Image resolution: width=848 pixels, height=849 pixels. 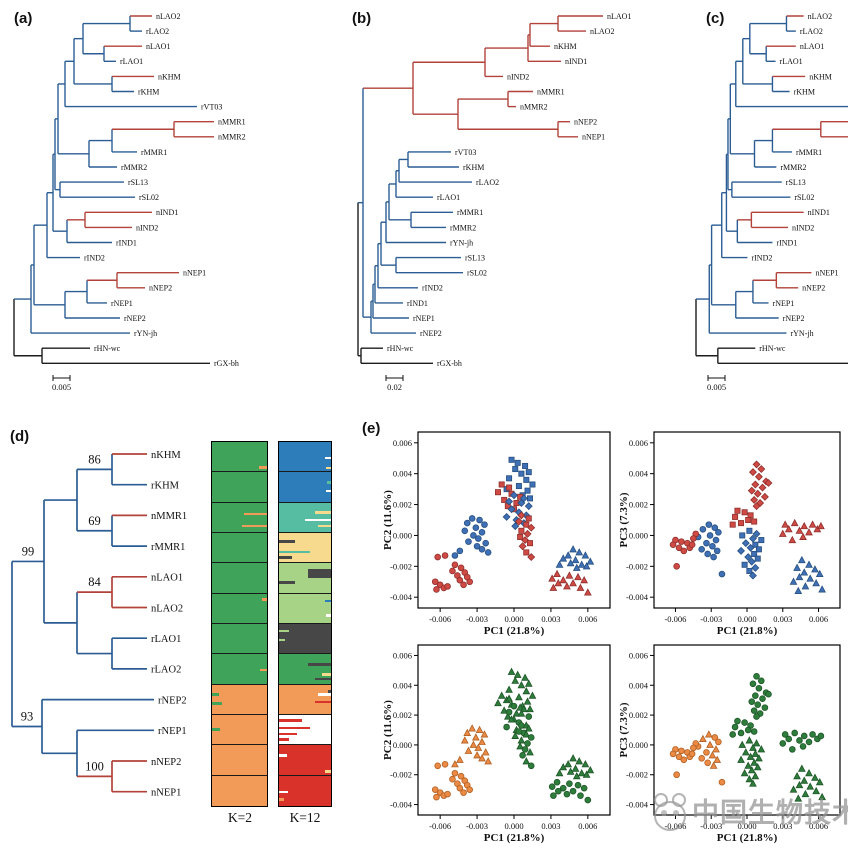 I want to click on y-tick-label: 0.000, so click(x=638, y=535).